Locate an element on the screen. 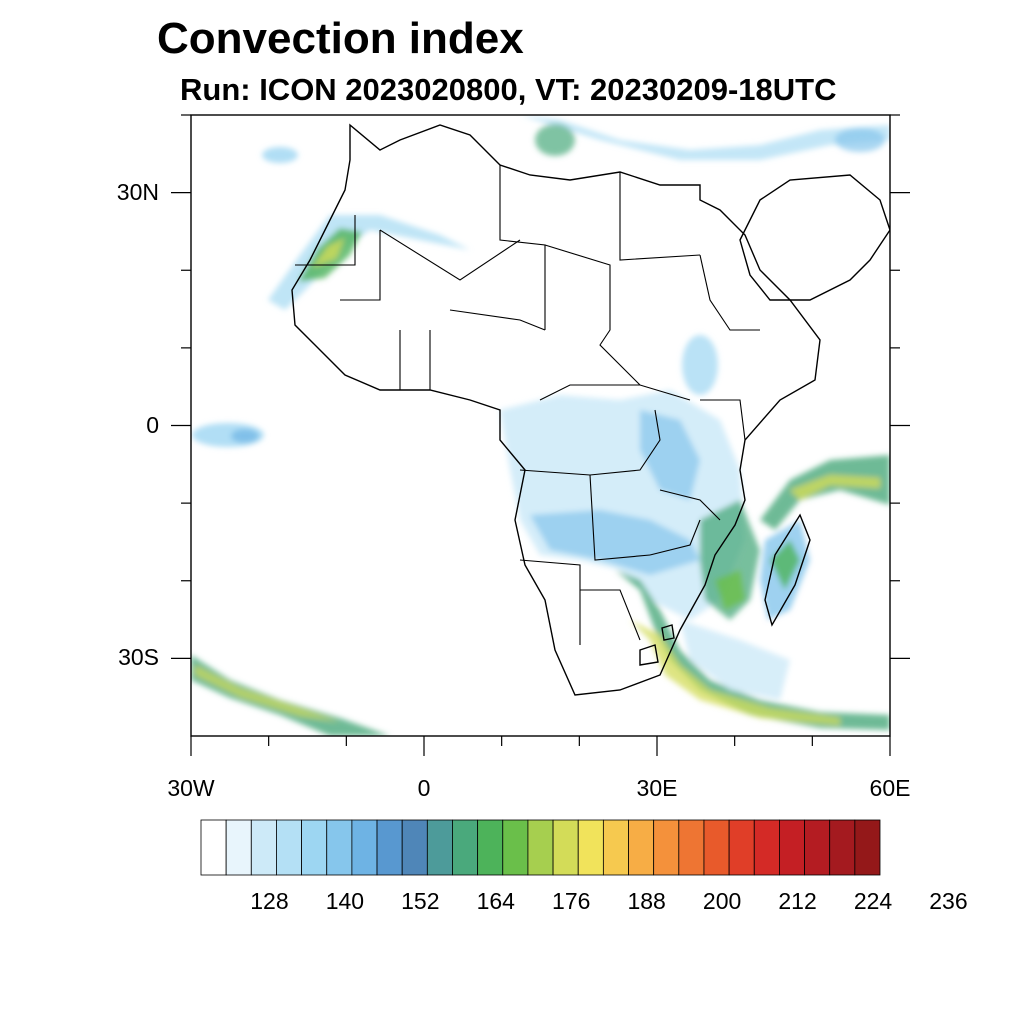  lat-tick-label: 30N is located at coordinates (137, 191).